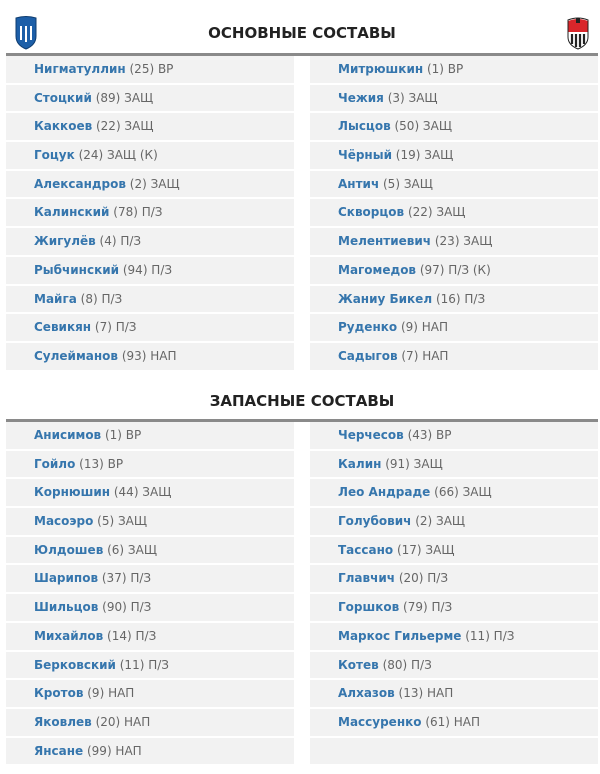  I want to click on player-name-link: Кротов, so click(59, 693).